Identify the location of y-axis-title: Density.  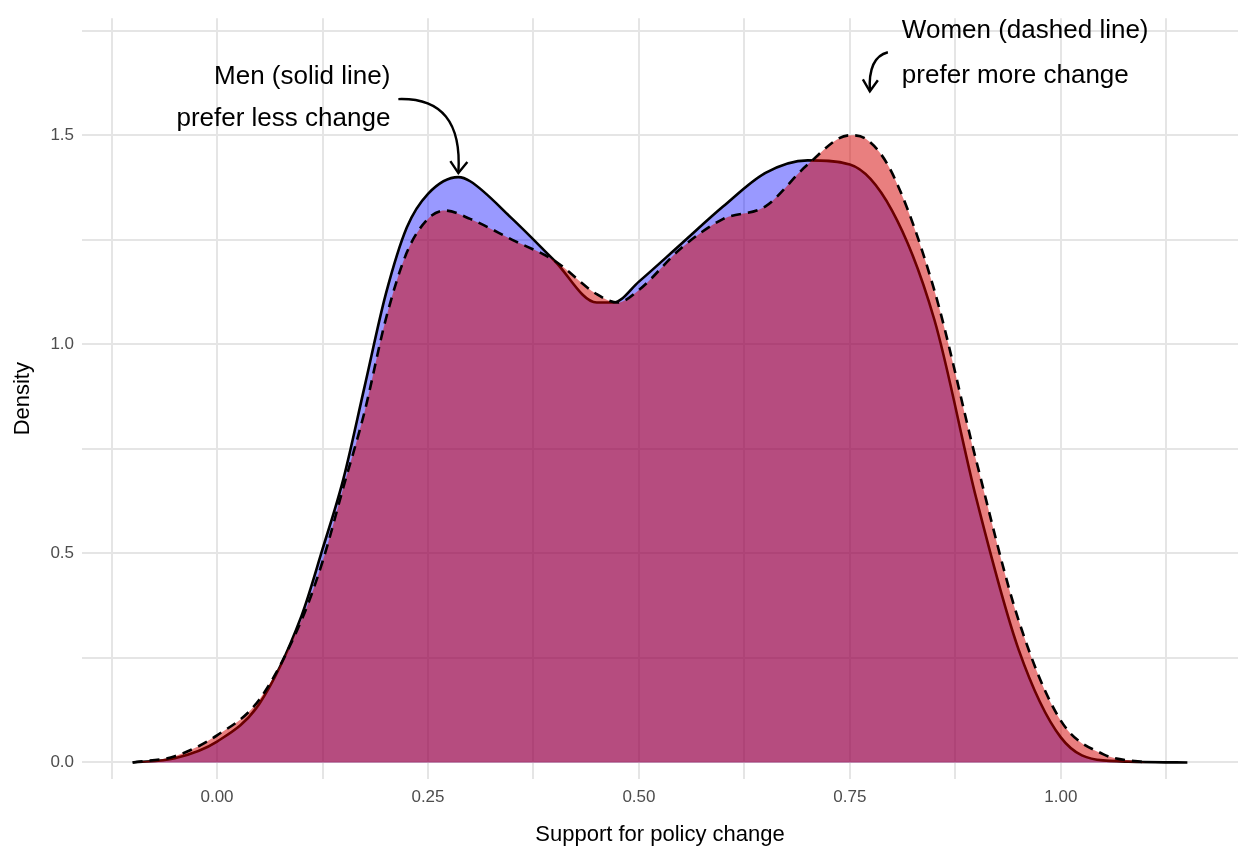
(22, 399).